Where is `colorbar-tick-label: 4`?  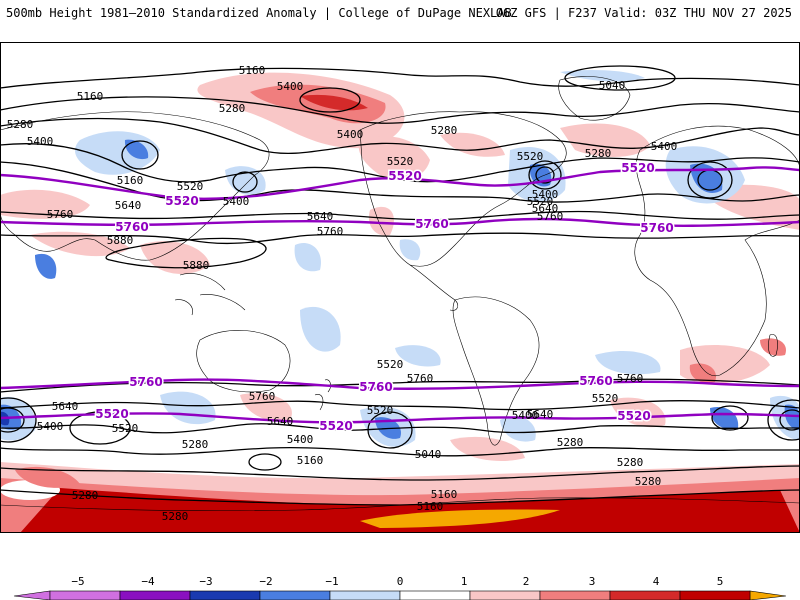
colorbar-tick-label: 4 is located at coordinates (656, 581).